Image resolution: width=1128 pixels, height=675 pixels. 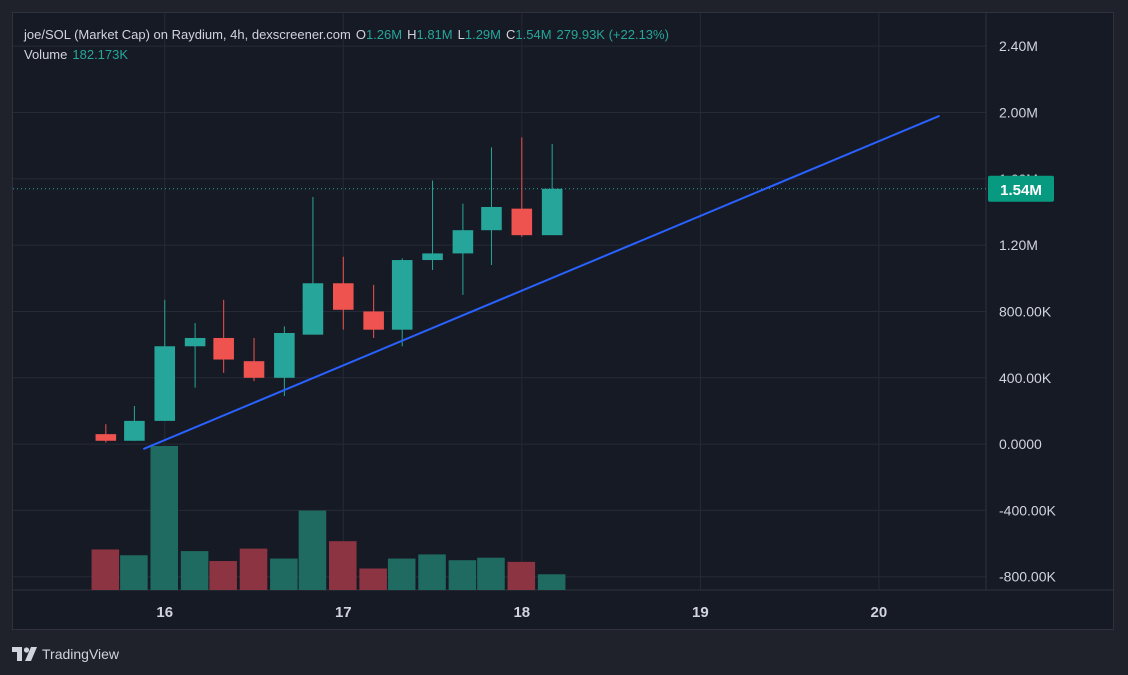 What do you see at coordinates (511, 34) in the screenshot?
I see `close-label: C` at bounding box center [511, 34].